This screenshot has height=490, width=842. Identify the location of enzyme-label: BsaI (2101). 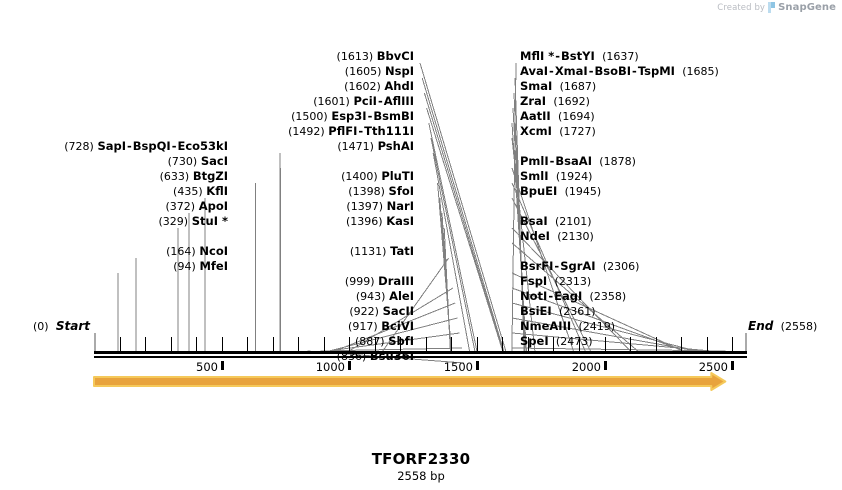
(556, 222).